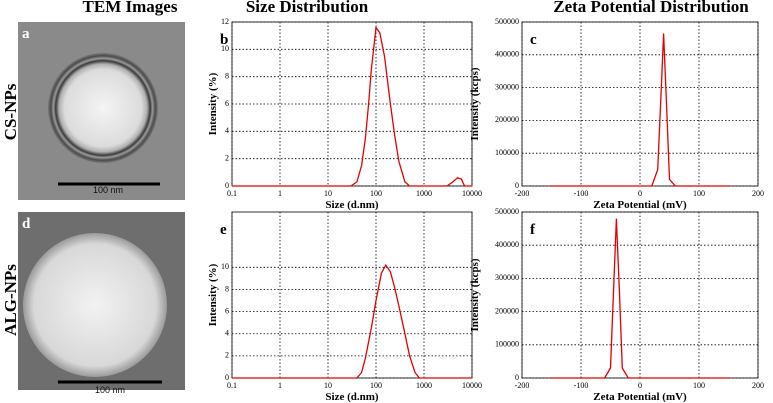 Image resolution: width=773 pixels, height=403 pixels. What do you see at coordinates (651, 8) in the screenshot?
I see `column-header: Zeta Potential Distribution` at bounding box center [651, 8].